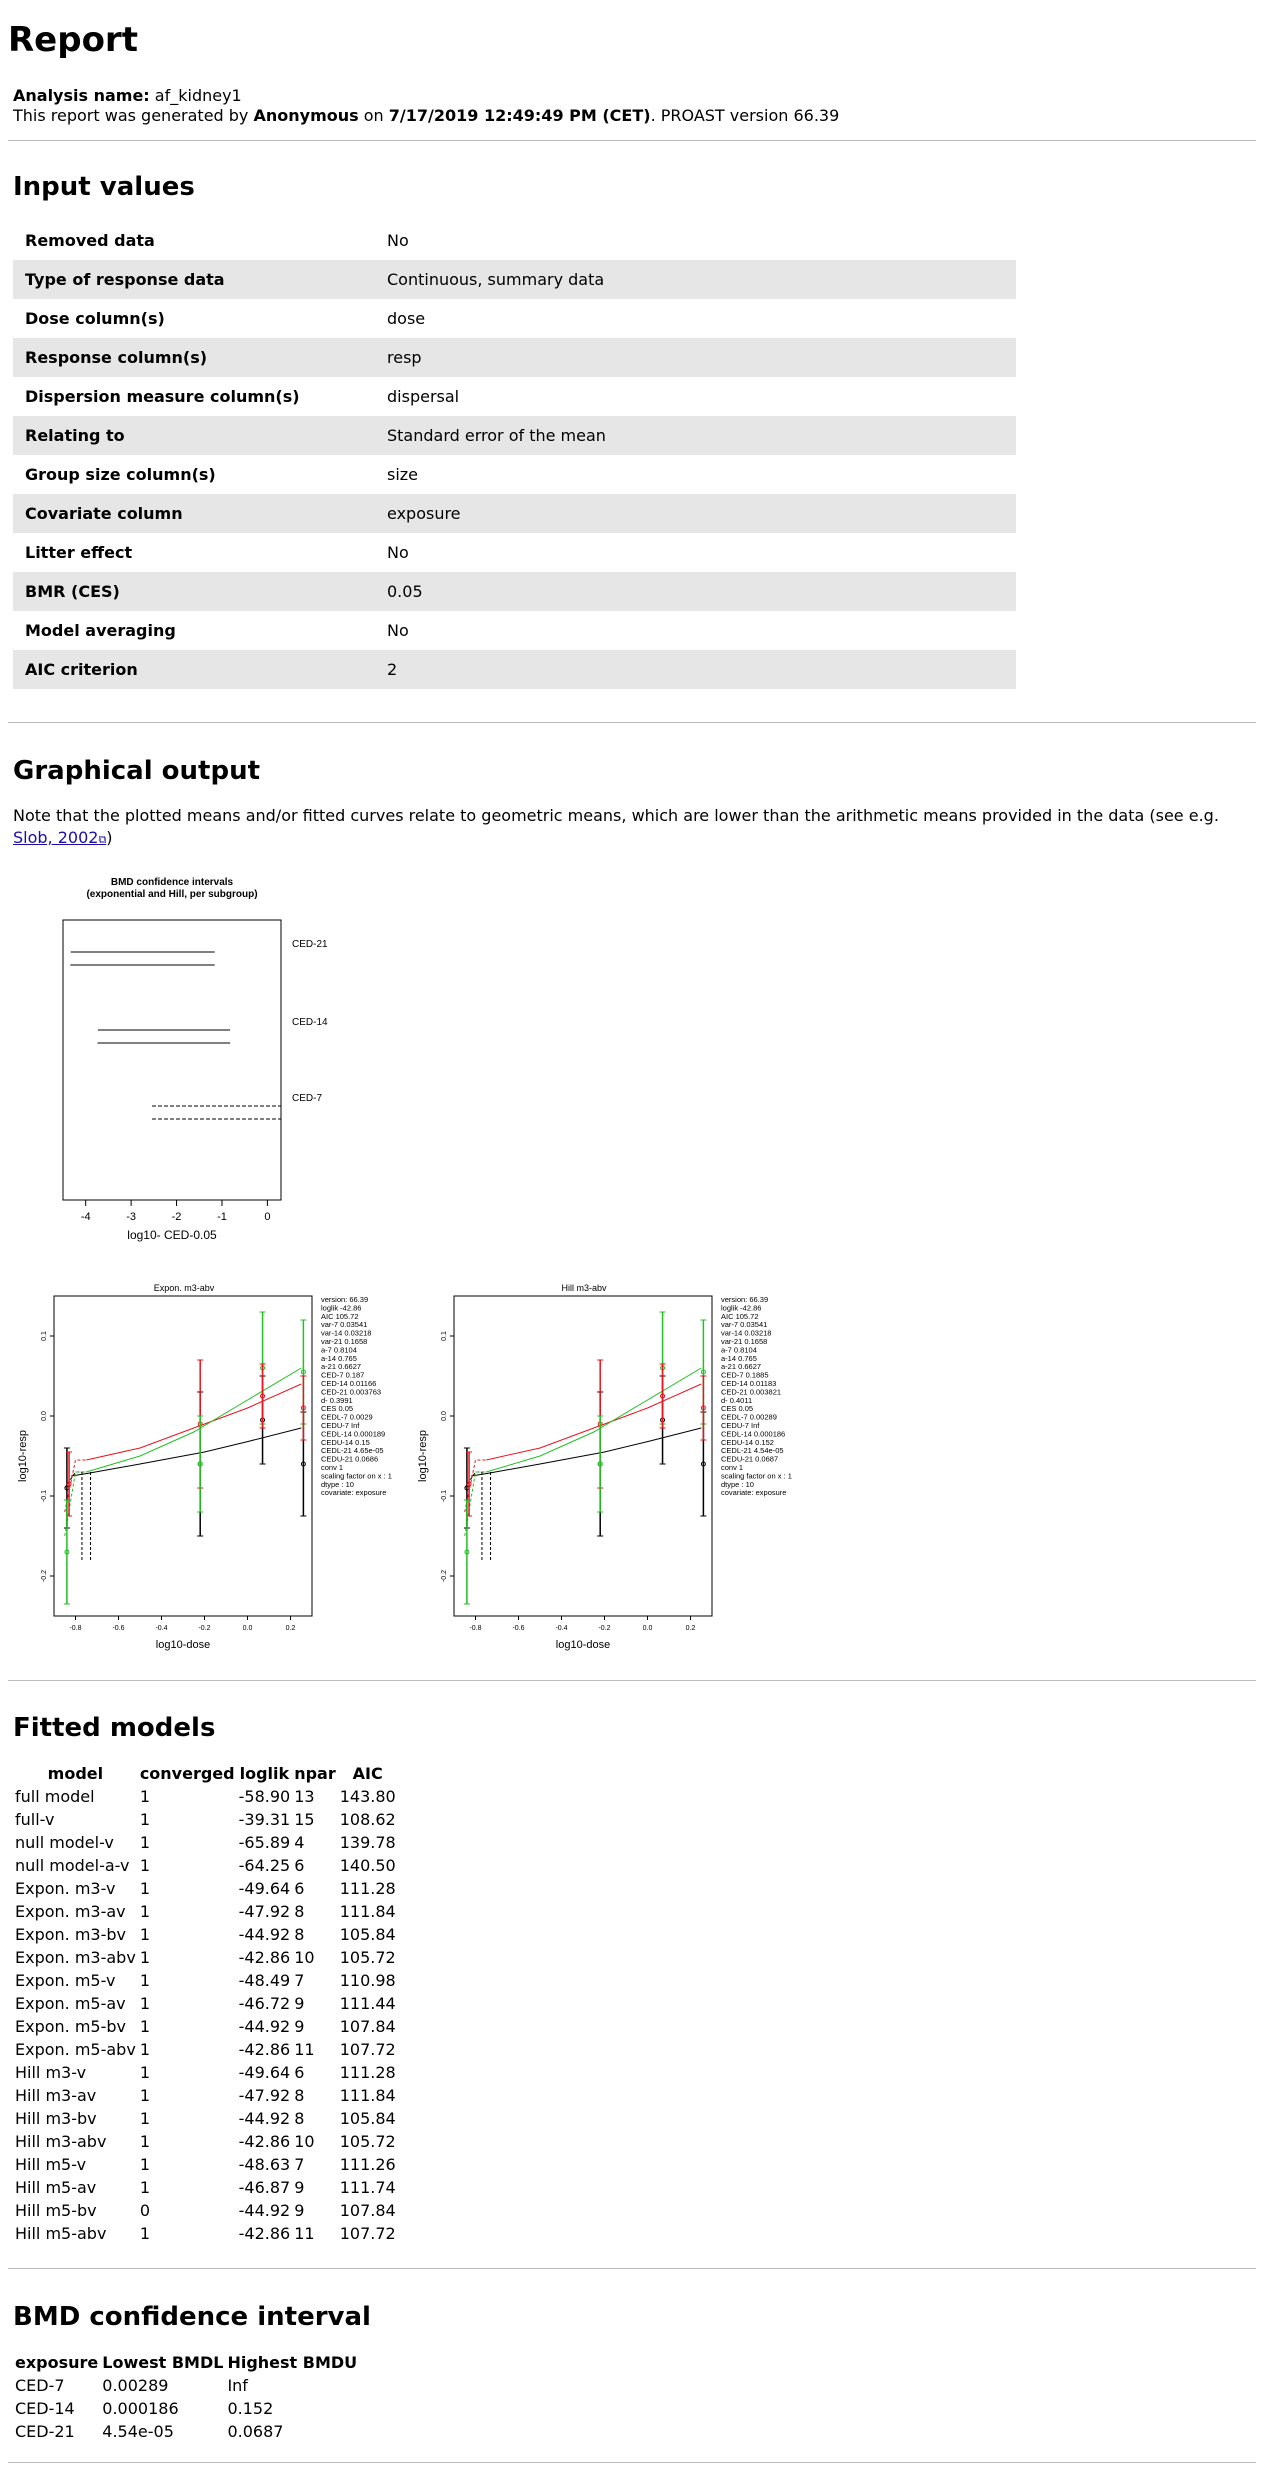 This screenshot has width=1263, height=2469. What do you see at coordinates (70, 2026) in the screenshot?
I see `table-cell: Expon. m5-bv` at bounding box center [70, 2026].